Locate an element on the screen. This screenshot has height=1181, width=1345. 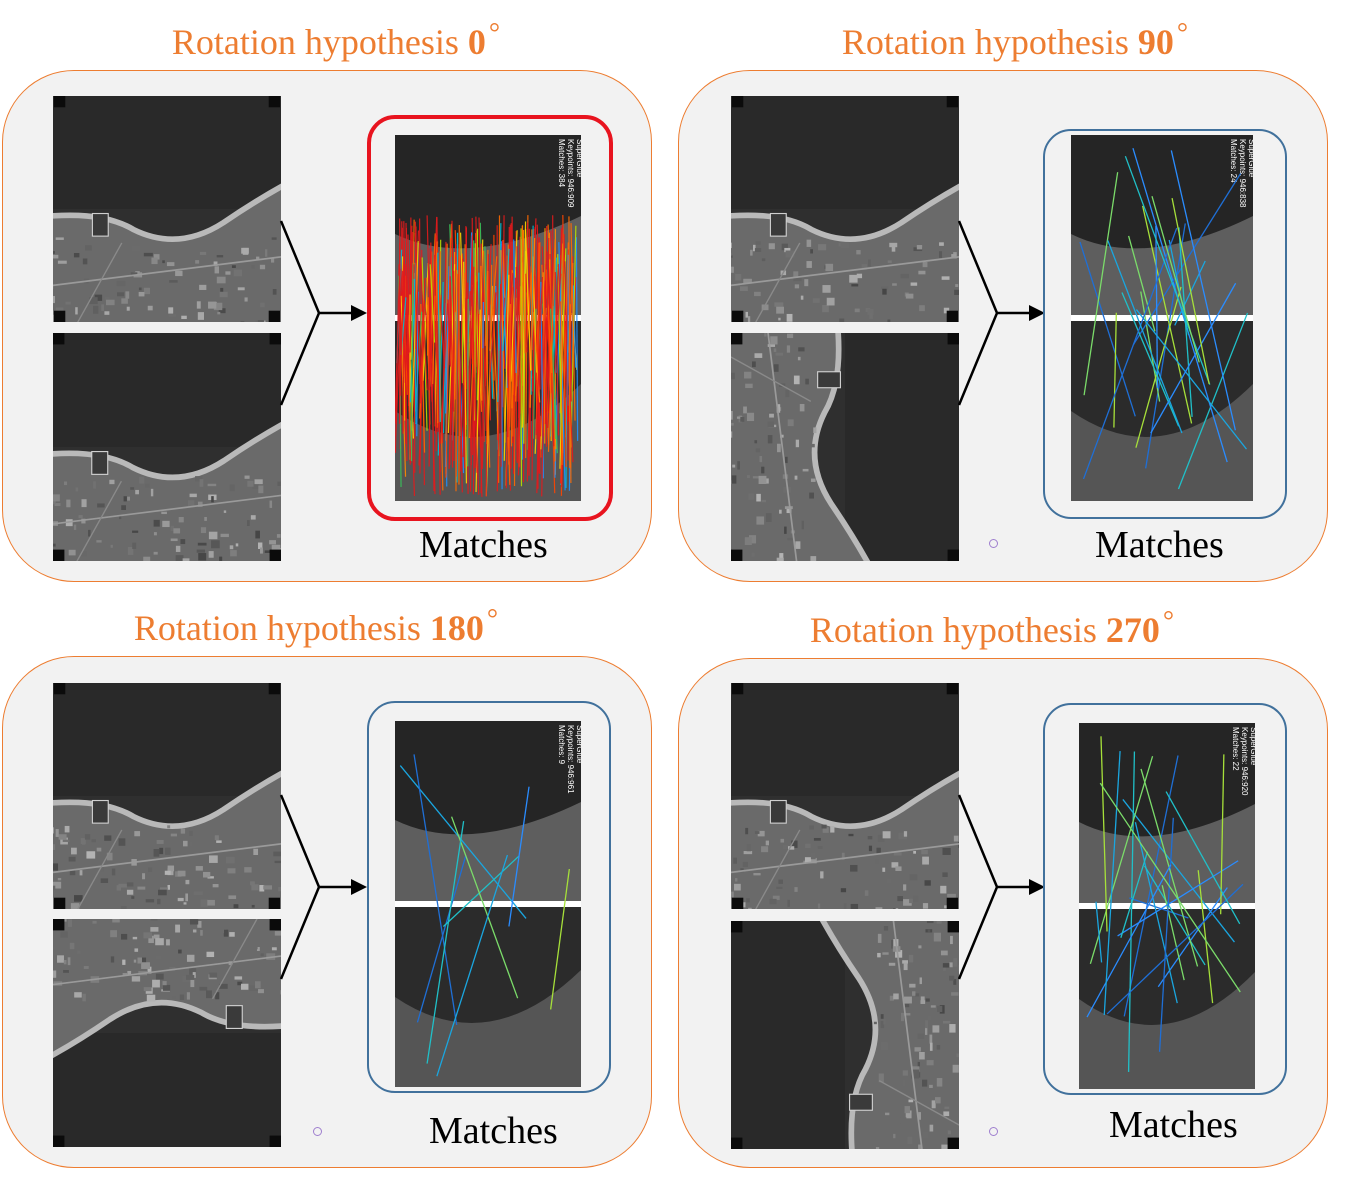
title-270: Rotation hypothesis 270 ° is located at coordinates (992, 628).